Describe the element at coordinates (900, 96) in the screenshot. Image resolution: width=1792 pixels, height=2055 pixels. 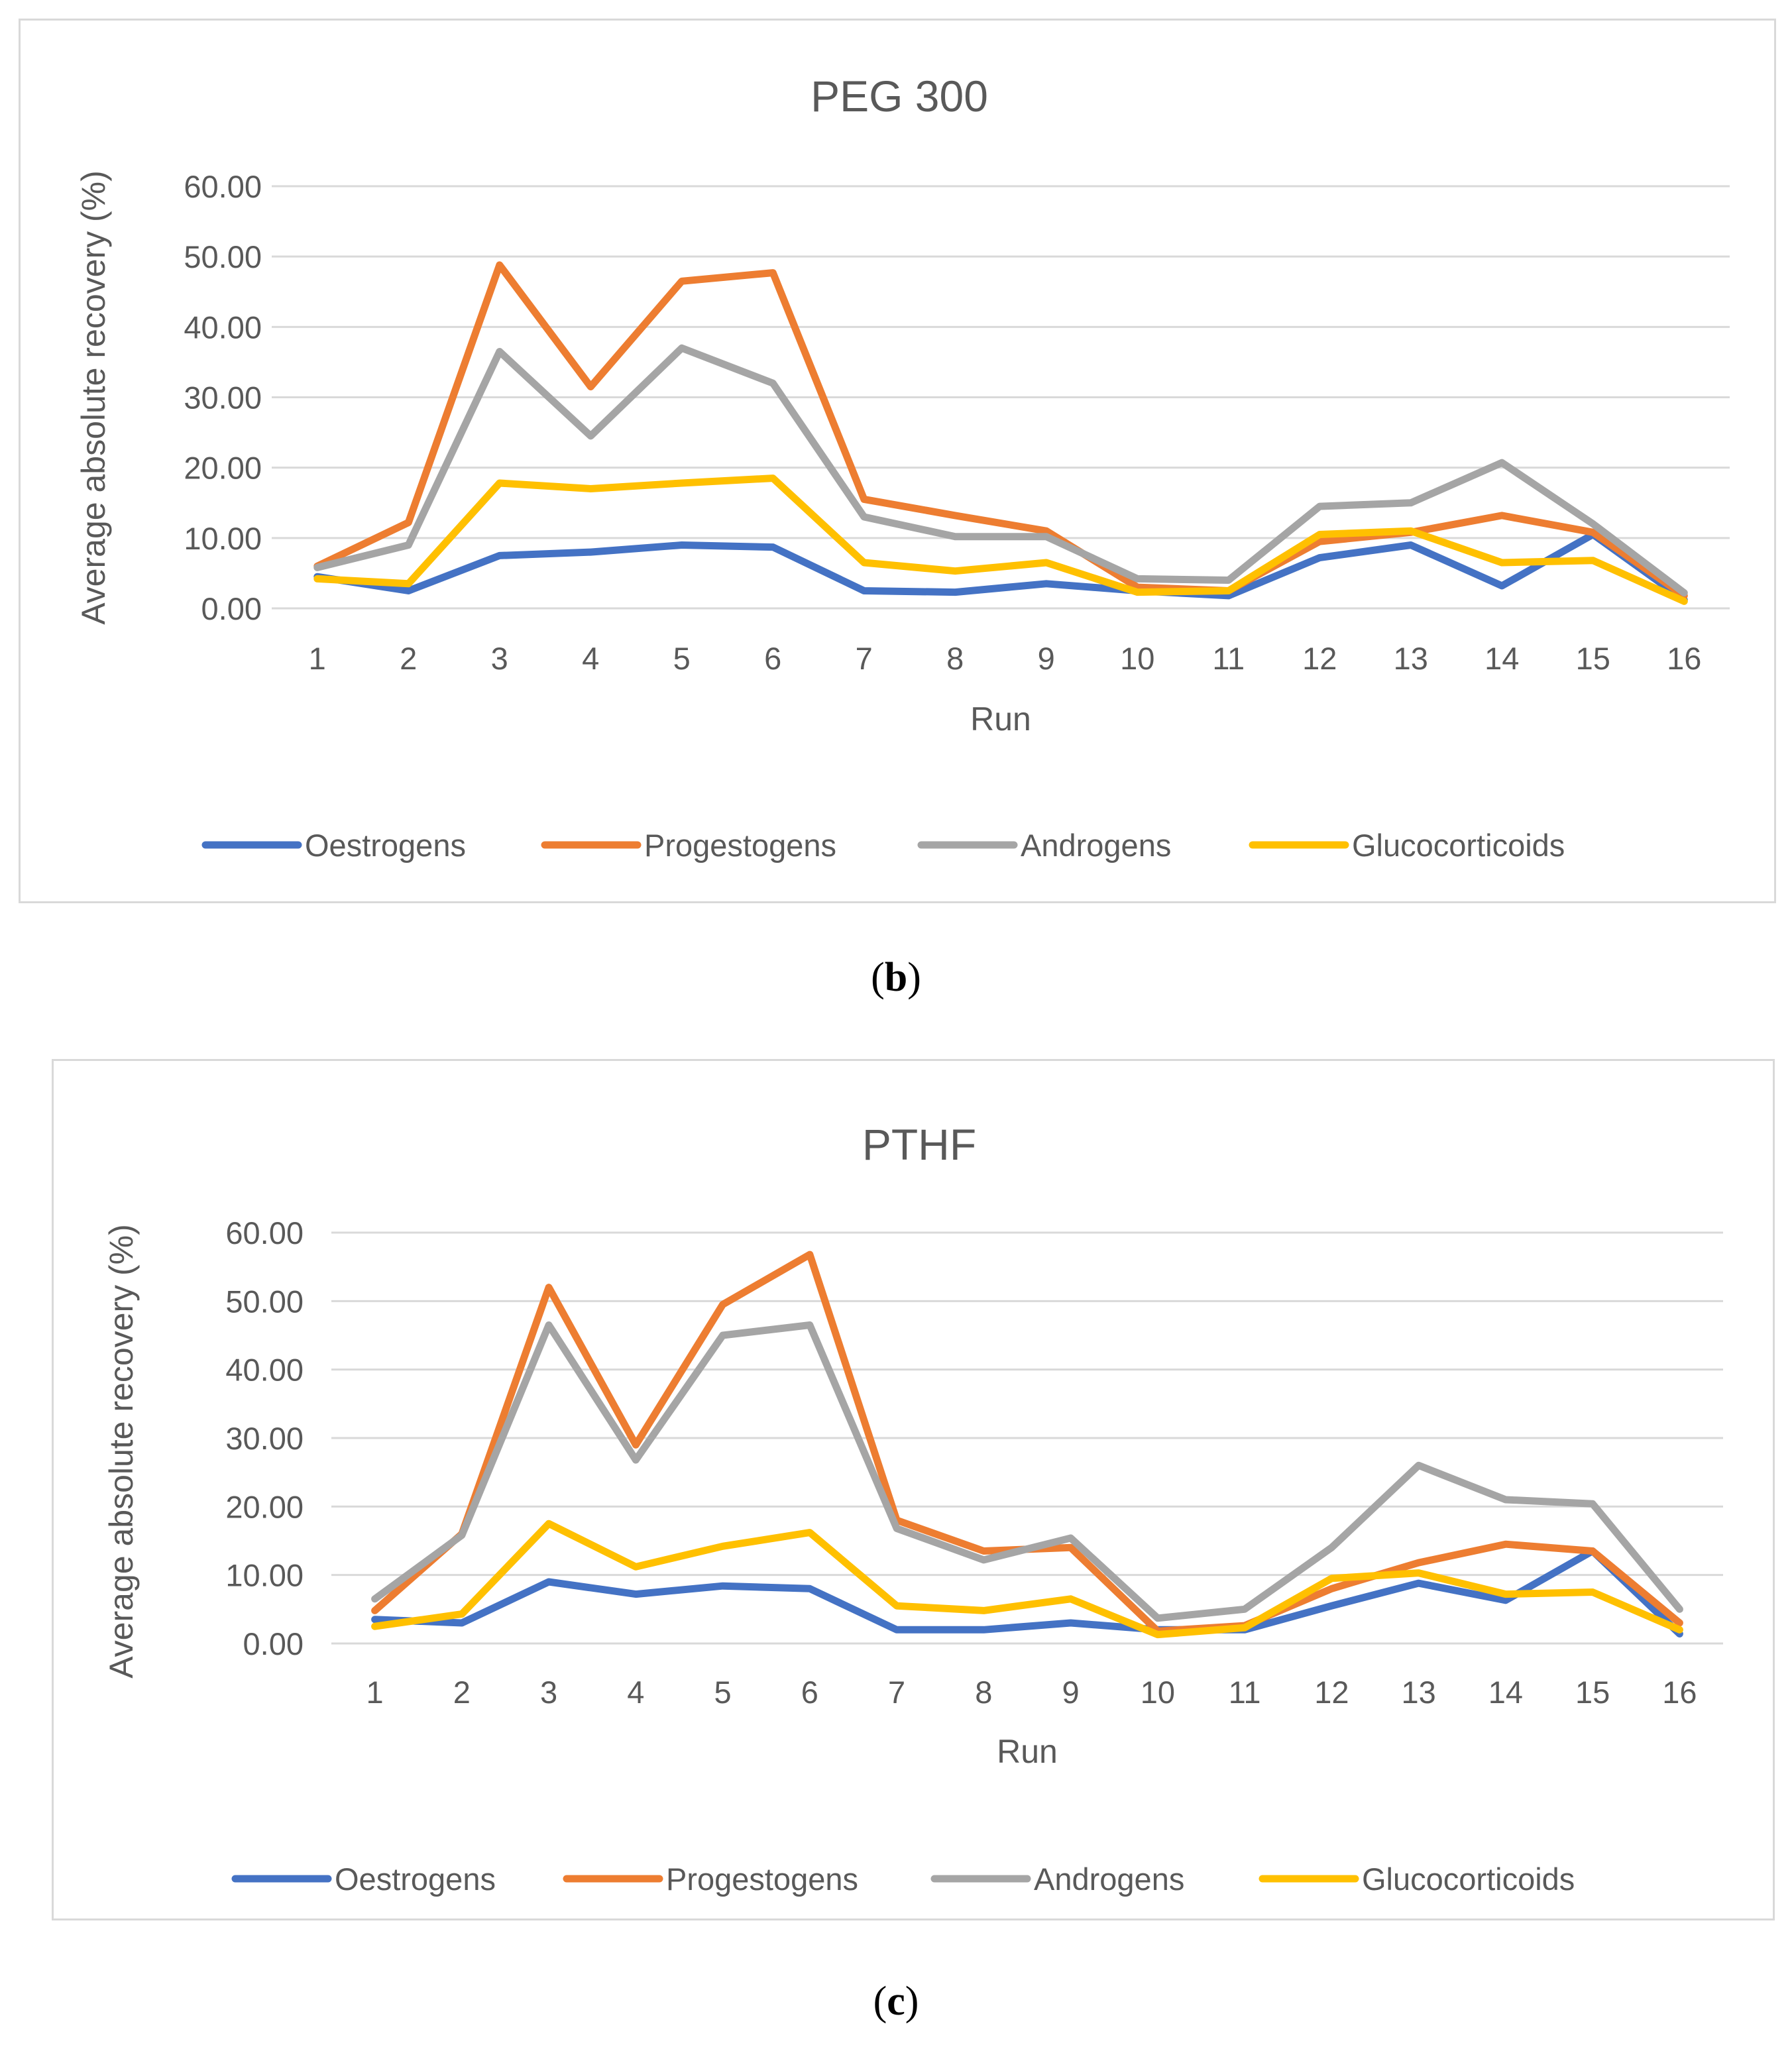
I see `chart-title: PEG 300` at that location.